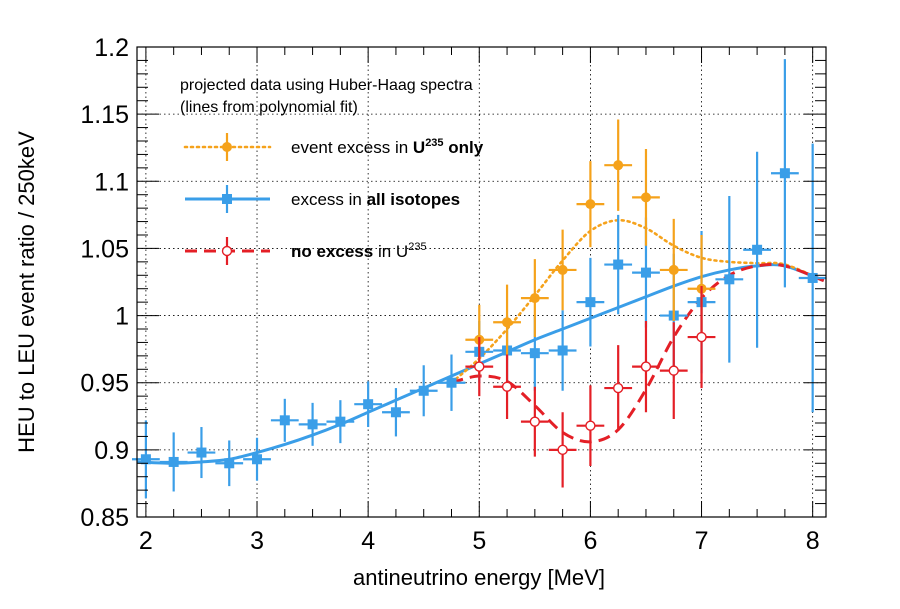 The height and width of the screenshot is (609, 900). Describe the element at coordinates (479, 577) in the screenshot. I see `x-axis-label: antineutrino energy [MeV]` at that location.